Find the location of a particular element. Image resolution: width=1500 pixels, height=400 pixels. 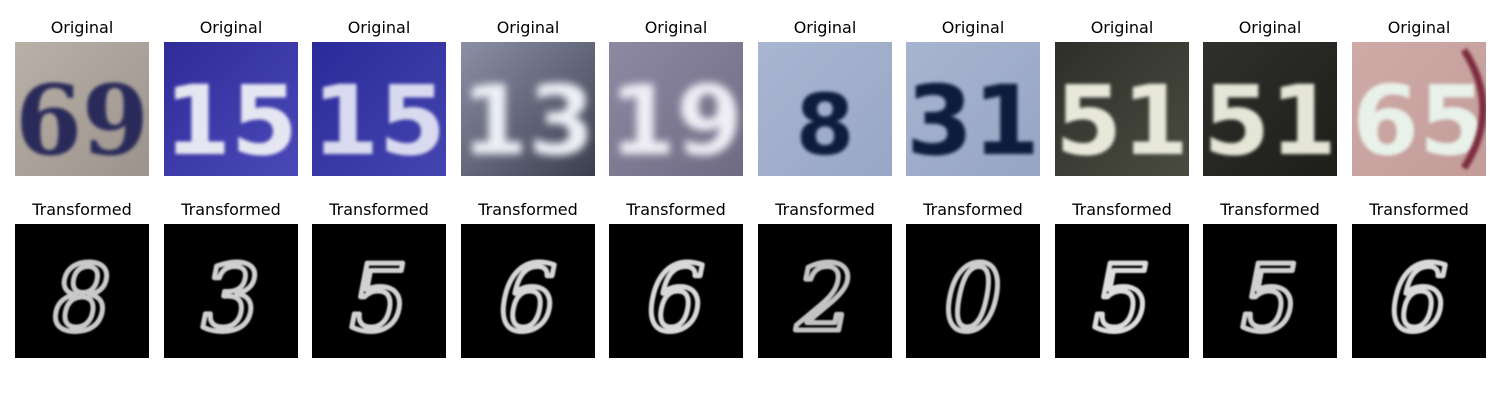

transformed-image: 2 is located at coordinates (825, 291).